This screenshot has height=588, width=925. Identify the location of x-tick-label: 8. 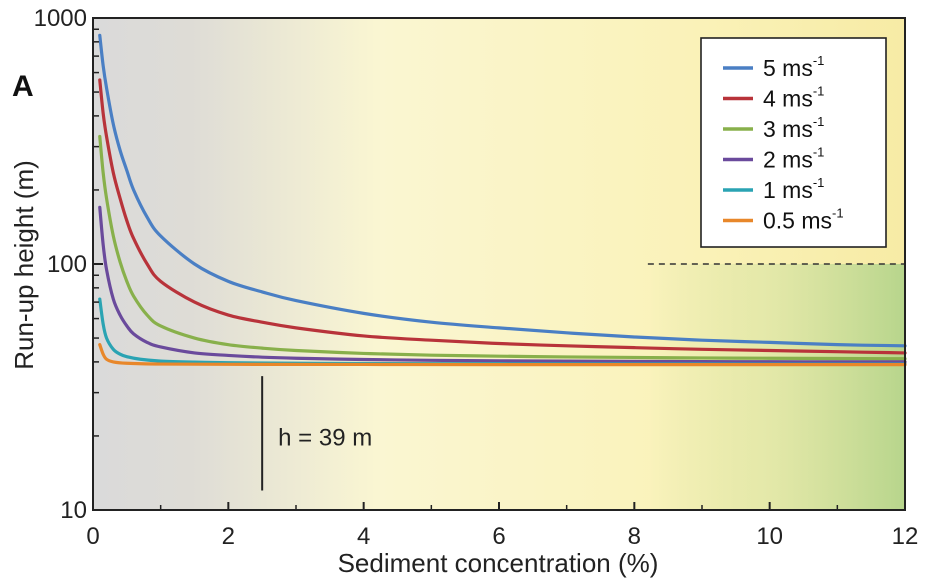
(634, 536).